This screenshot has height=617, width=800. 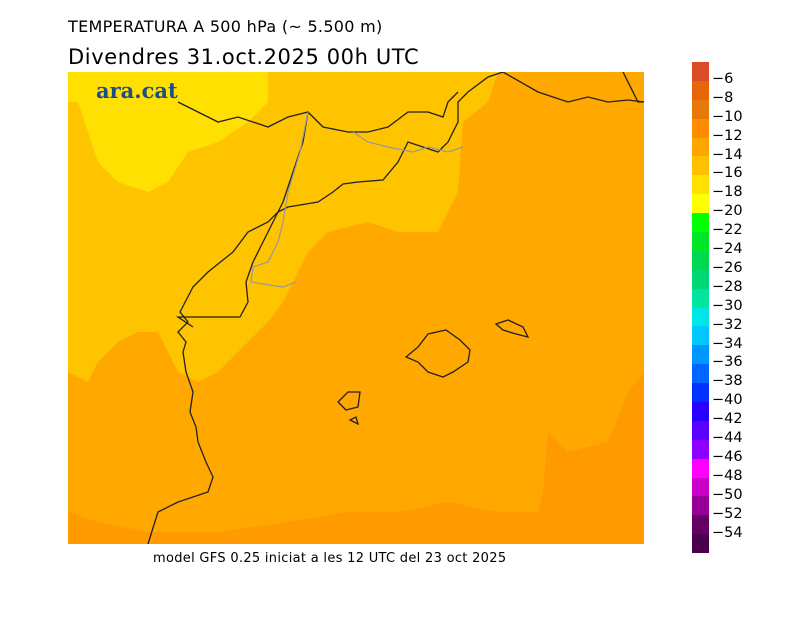 What do you see at coordinates (727, 438) in the screenshot?
I see `colorbar-label: −44` at bounding box center [727, 438].